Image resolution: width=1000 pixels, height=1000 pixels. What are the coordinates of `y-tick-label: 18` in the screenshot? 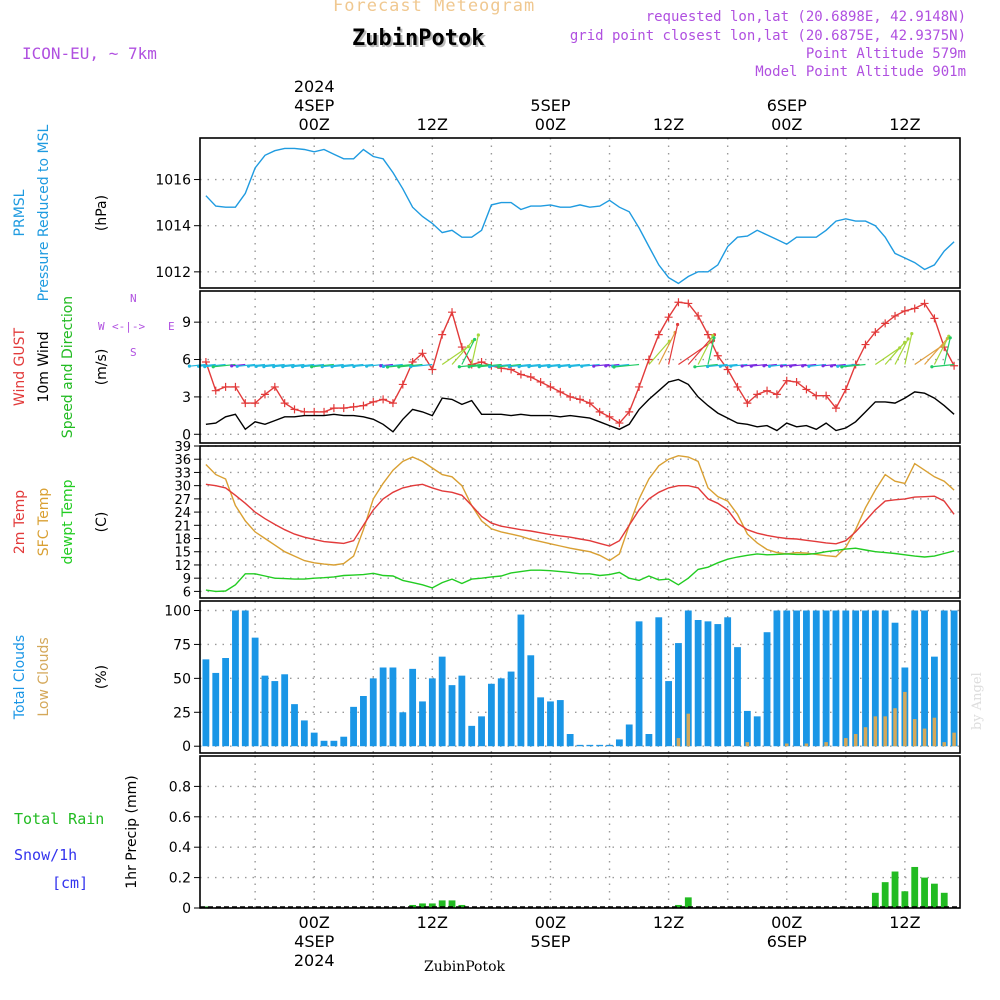 It's located at (182, 540).